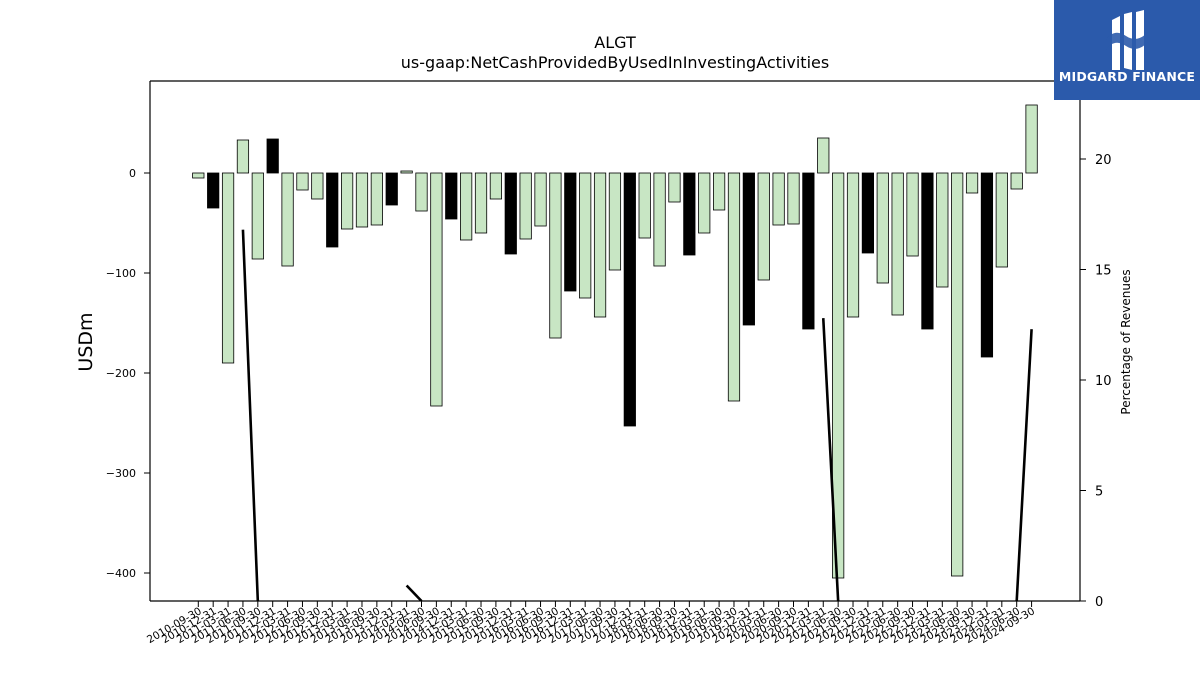 The width and height of the screenshot is (1200, 675). Describe the element at coordinates (121, 373) in the screenshot. I see `y-tick-label: −200` at that location.